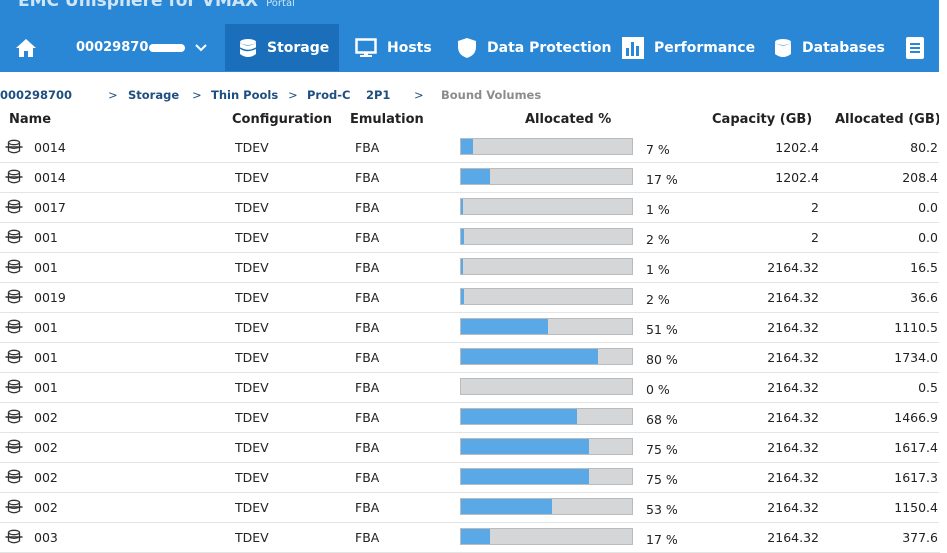 The width and height of the screenshot is (947, 553). What do you see at coordinates (470, 268) in the screenshot?
I see `table-row: 001 TDEV FBA 1 % 2164.32 16.5` at bounding box center [470, 268].